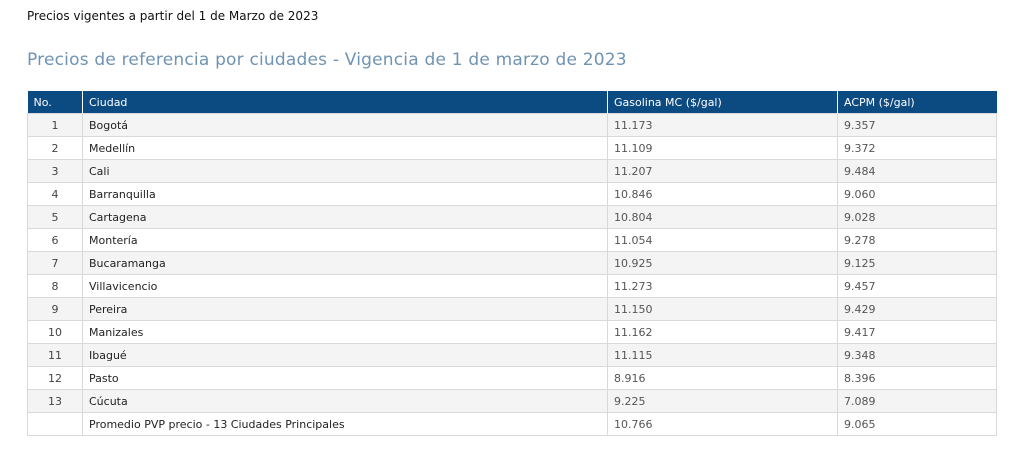  I want to click on acpm-price: 9.065, so click(917, 424).